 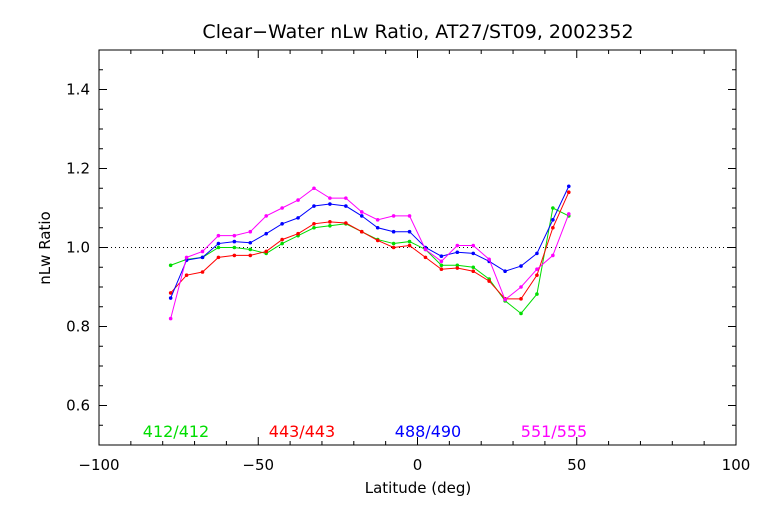 I want to click on legend-entry: 551/555, so click(x=554, y=431).